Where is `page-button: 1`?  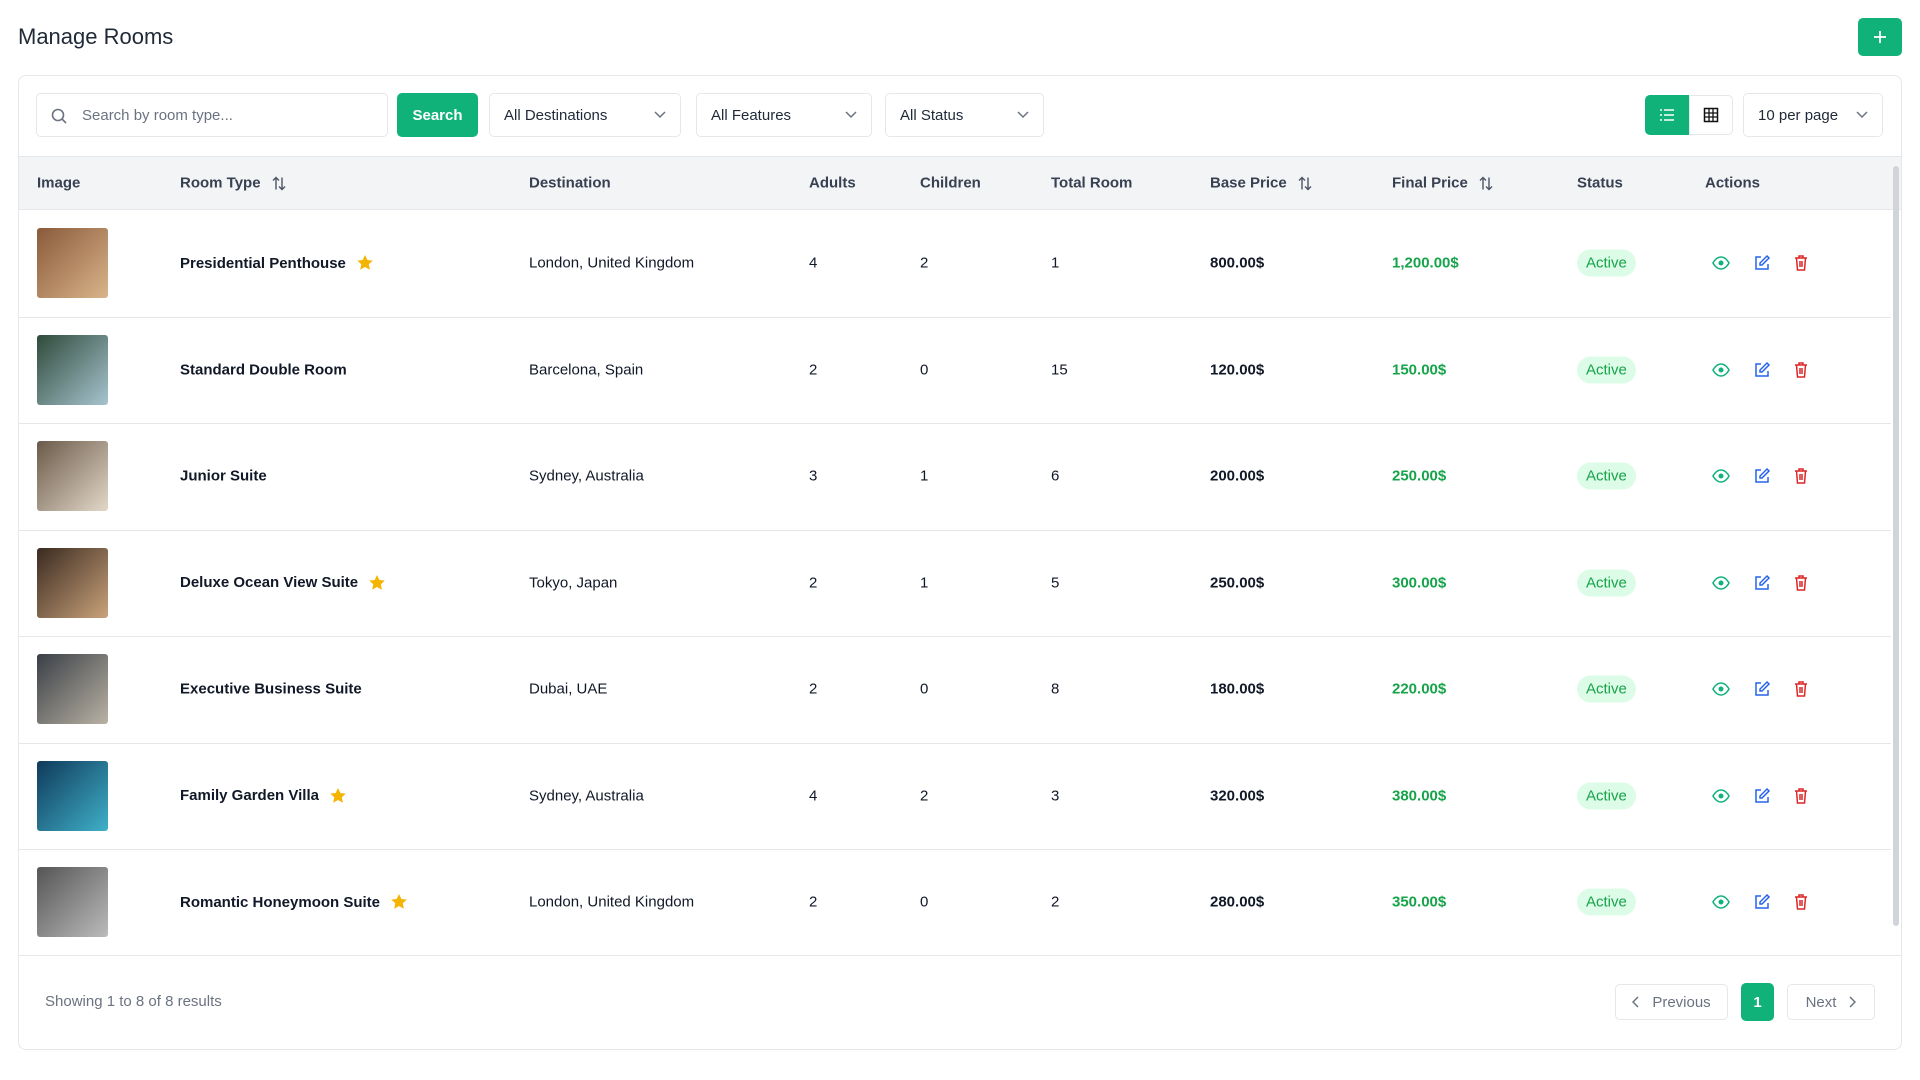
page-button: 1 is located at coordinates (1757, 1002).